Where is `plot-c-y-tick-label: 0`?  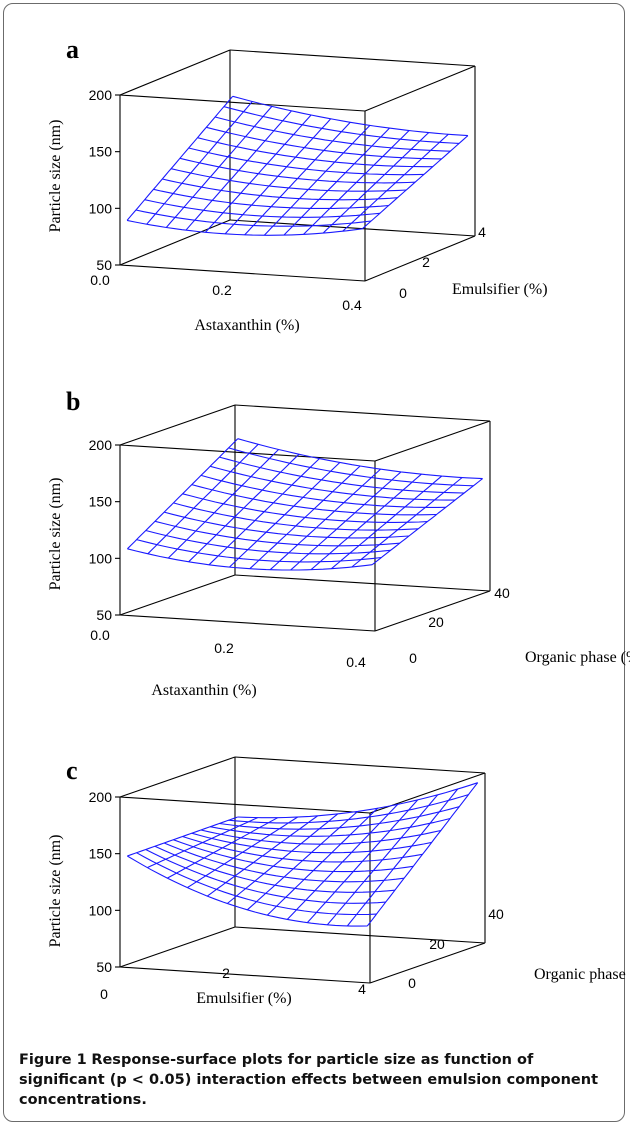
plot-c-y-tick-label: 0 is located at coordinates (412, 983).